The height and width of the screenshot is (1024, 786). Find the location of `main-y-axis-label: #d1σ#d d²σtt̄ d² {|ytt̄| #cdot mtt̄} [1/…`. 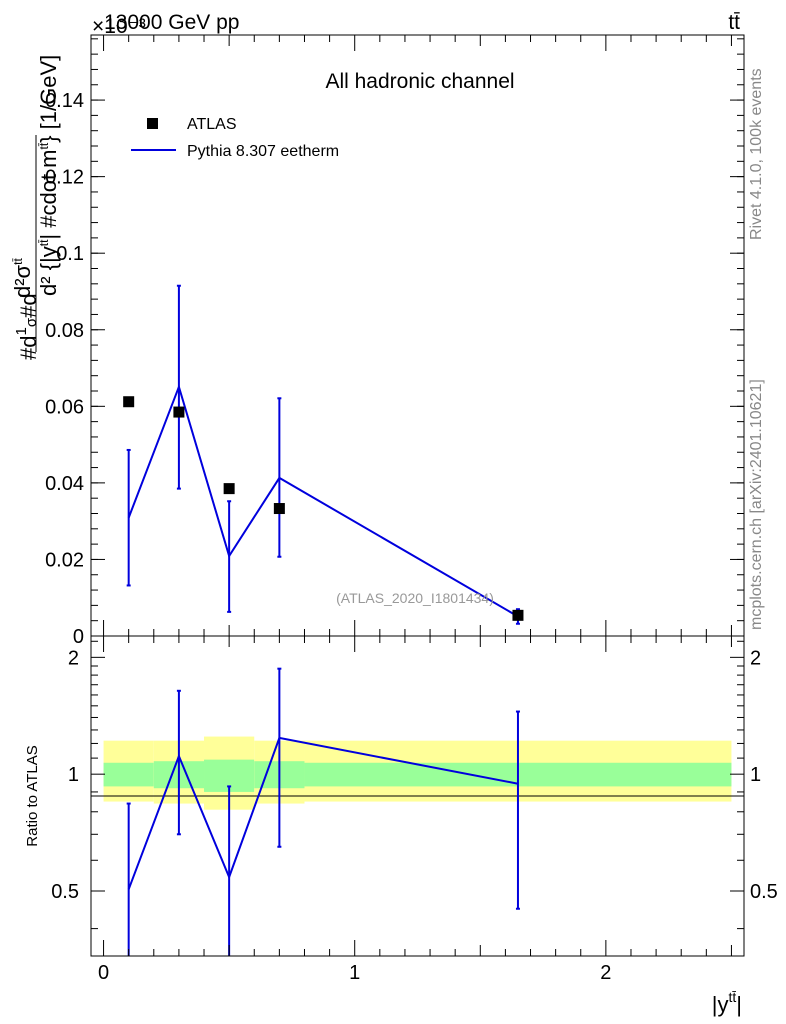

main-y-axis-label: #d1σ#d d²σtt̄ d² {|ytt̄| #cdot mtt̄} [1/… is located at coordinates (35, 207).